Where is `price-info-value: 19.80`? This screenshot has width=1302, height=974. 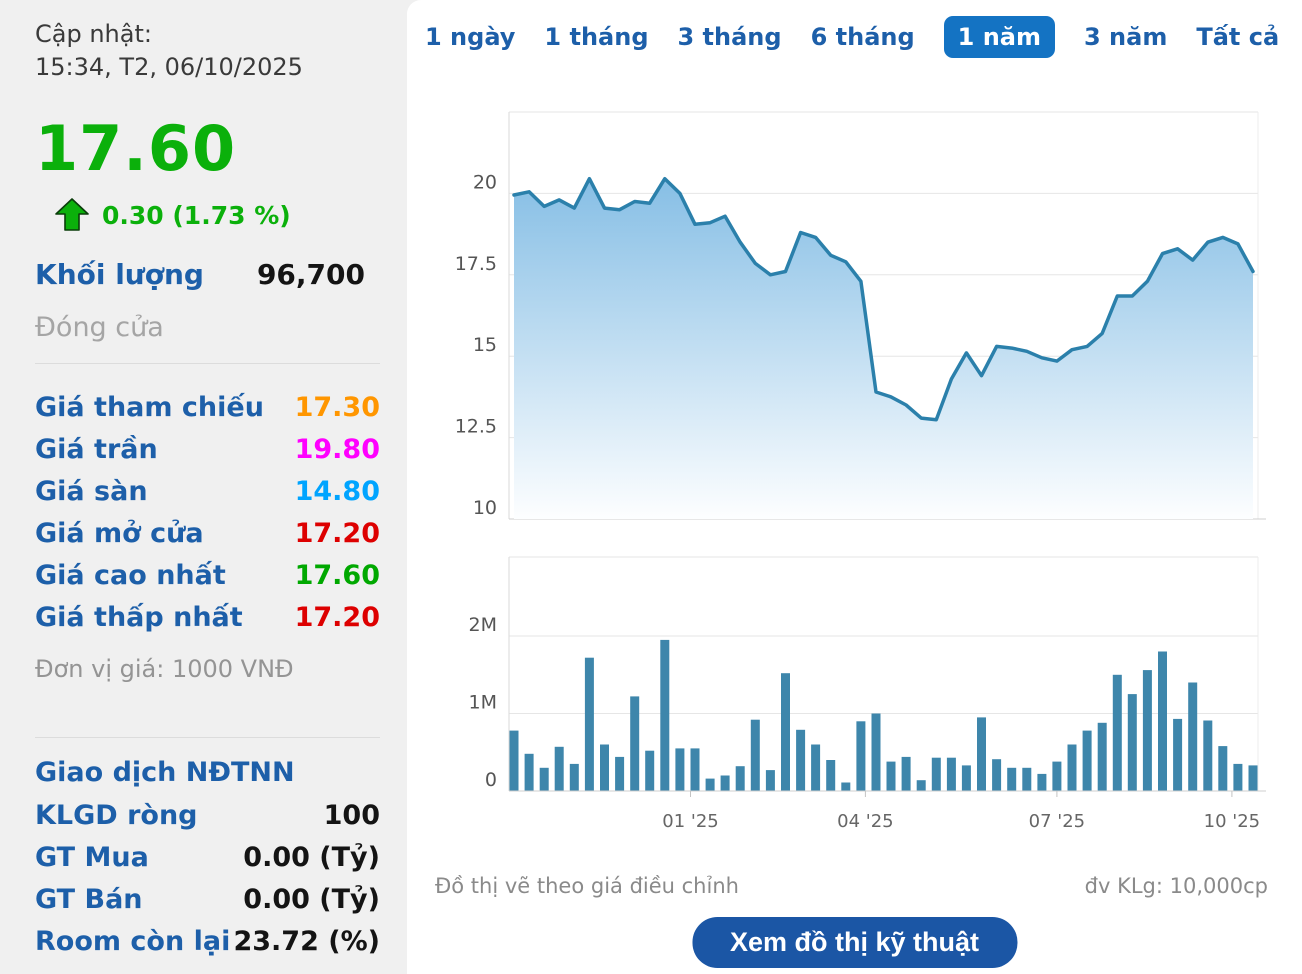 price-info-value: 19.80 is located at coordinates (337, 449).